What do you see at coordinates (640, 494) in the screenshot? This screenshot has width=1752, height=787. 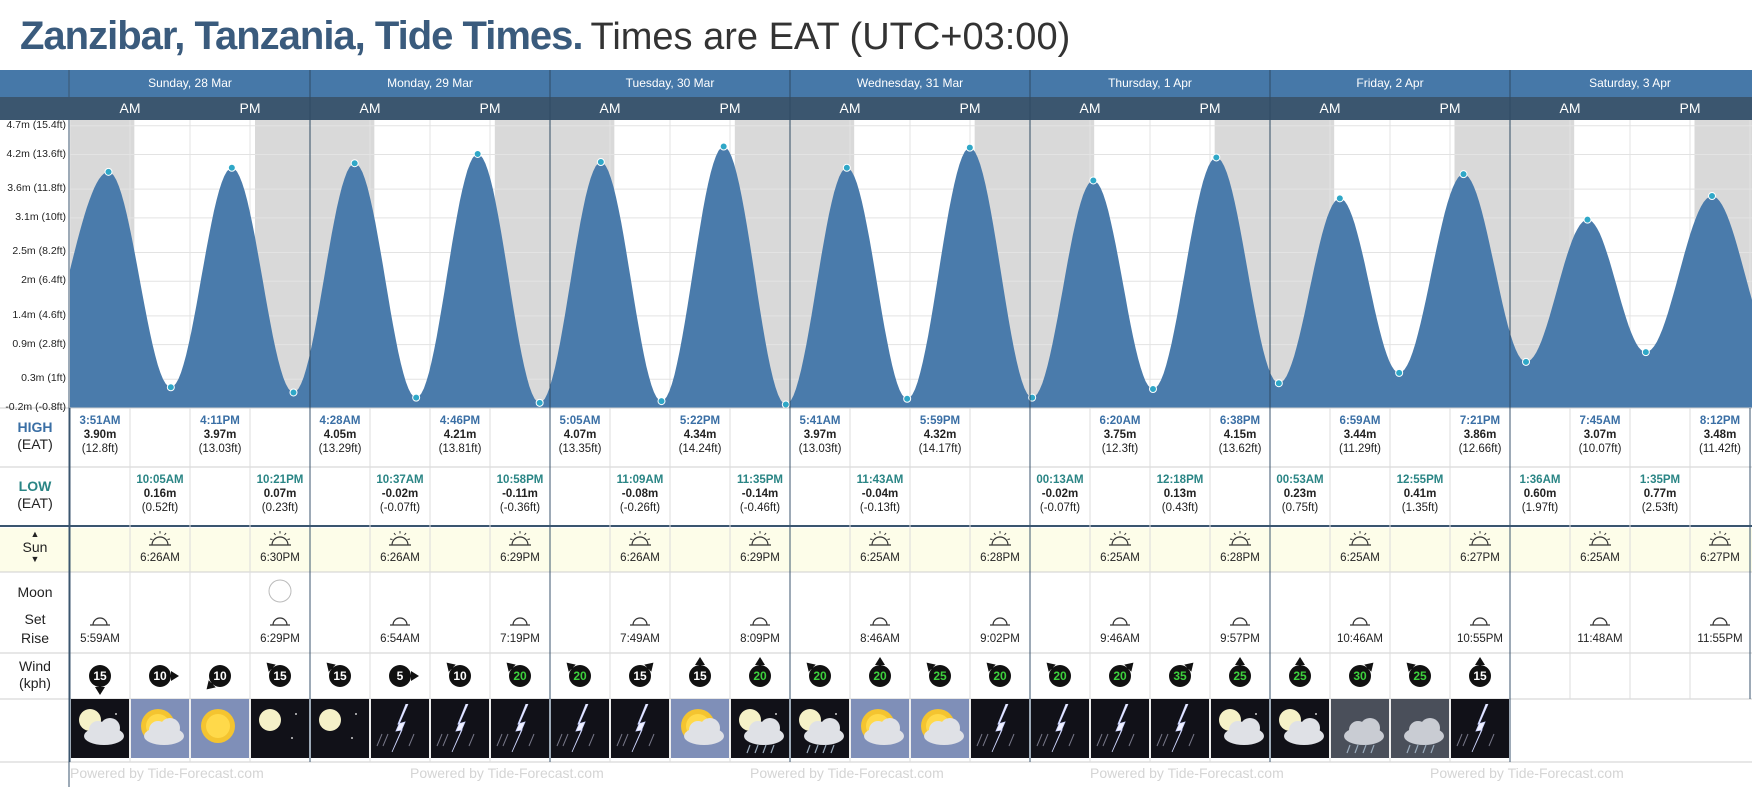 I see `low-height-m: -0.08m` at bounding box center [640, 494].